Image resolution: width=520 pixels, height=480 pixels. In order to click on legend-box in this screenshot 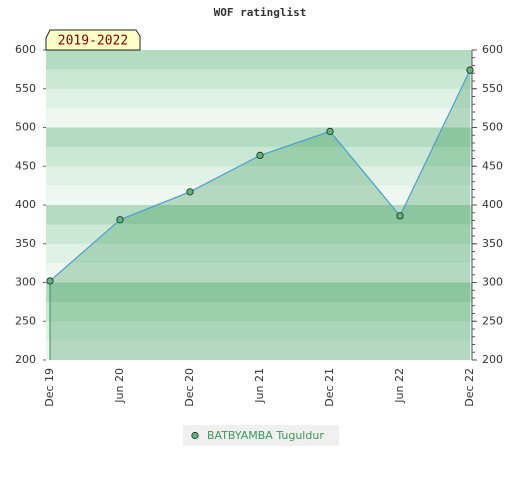, I will do `click(261, 435)`.